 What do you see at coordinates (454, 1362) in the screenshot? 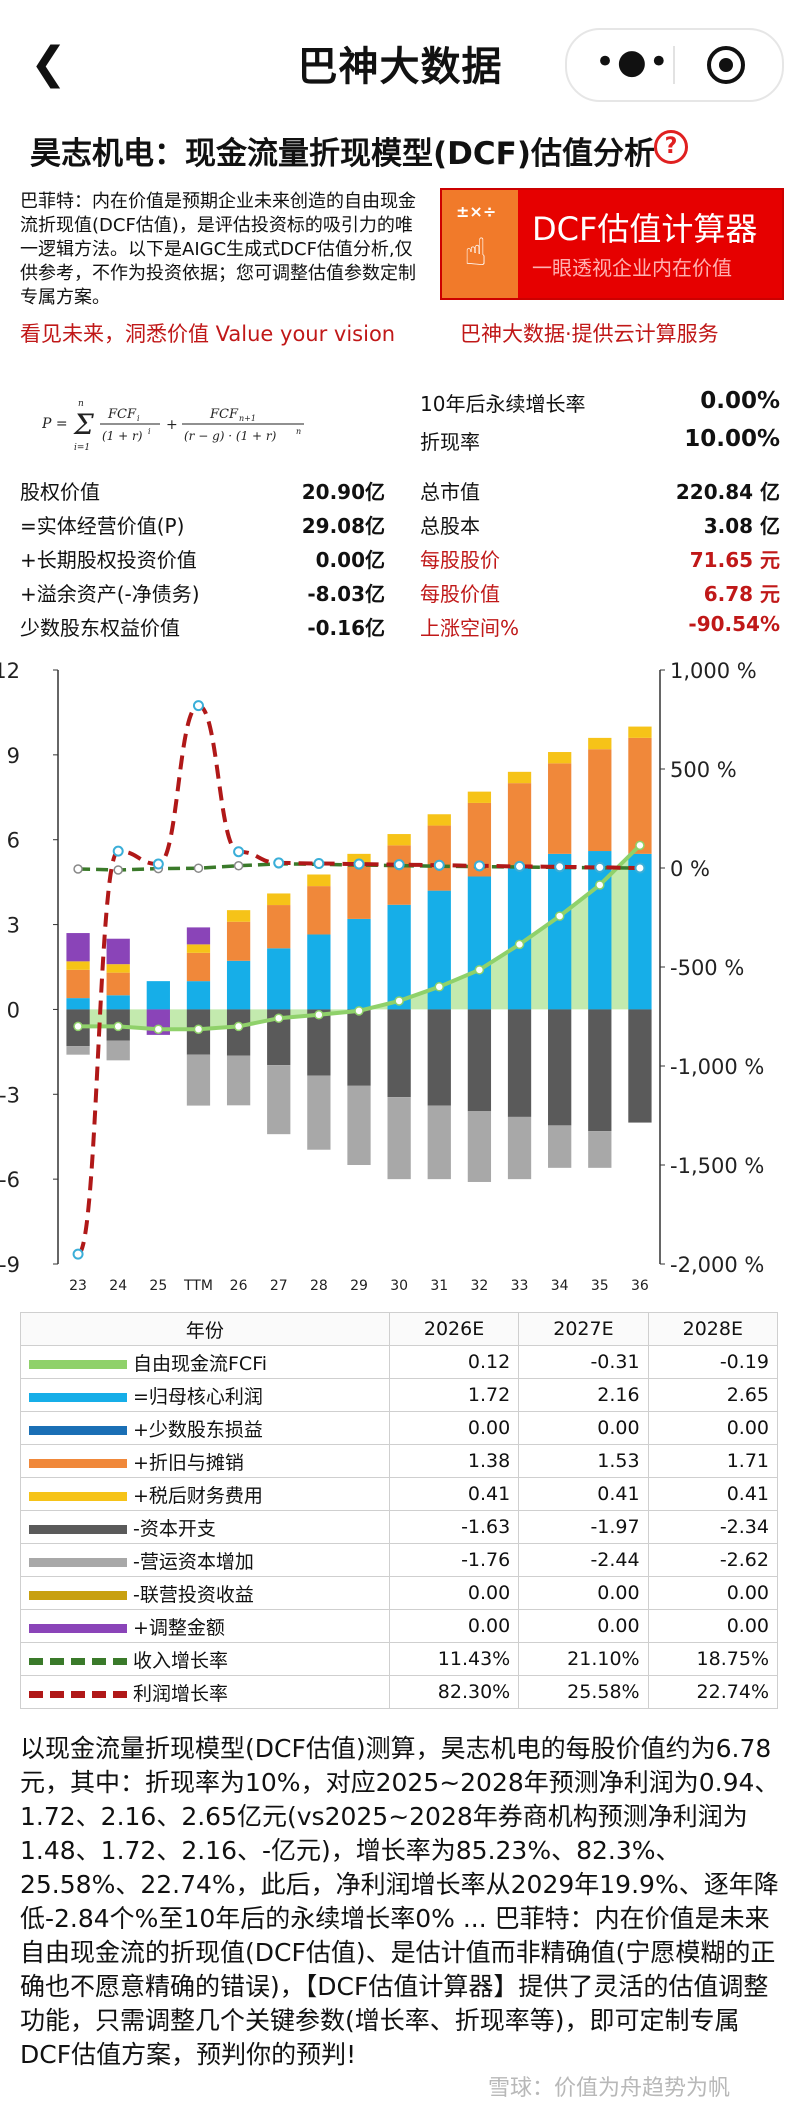
I see `value-cell: 0.12` at bounding box center [454, 1362].